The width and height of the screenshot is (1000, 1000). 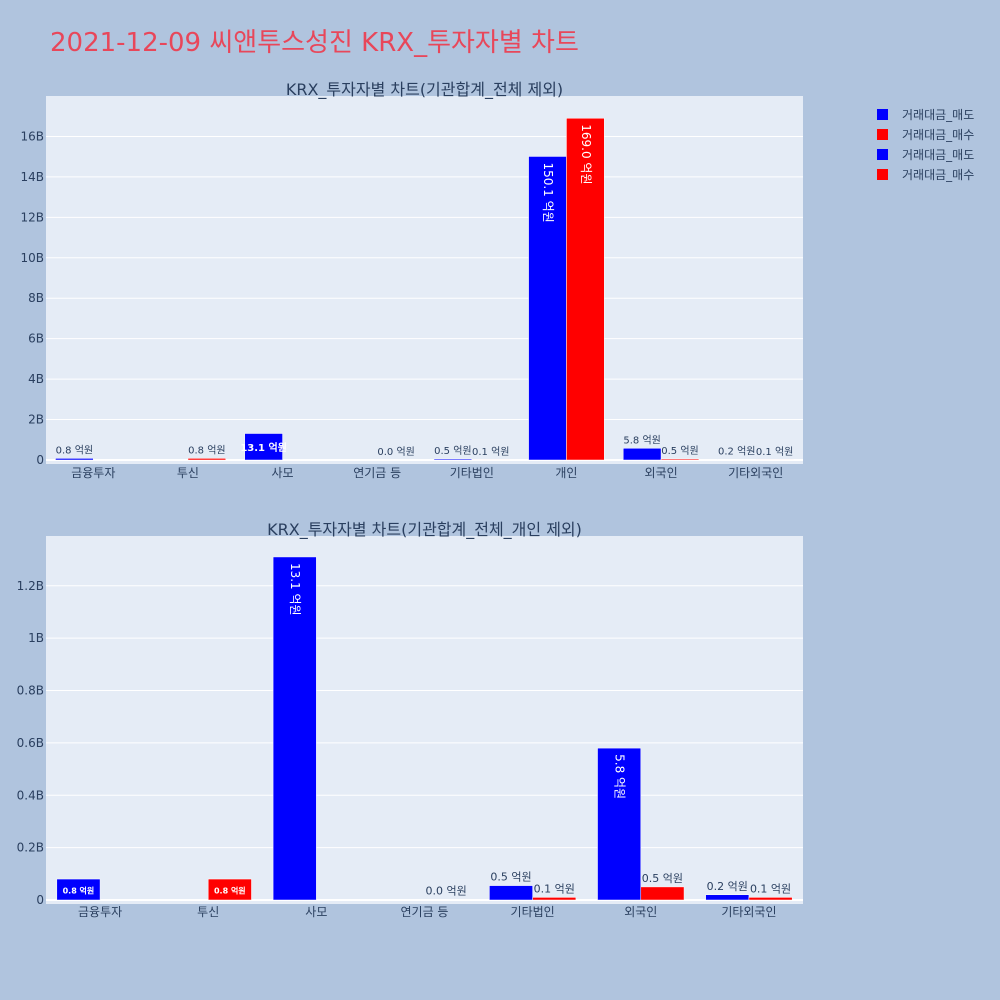 I want to click on bar-label: 169.0 억원, so click(x=586, y=154).